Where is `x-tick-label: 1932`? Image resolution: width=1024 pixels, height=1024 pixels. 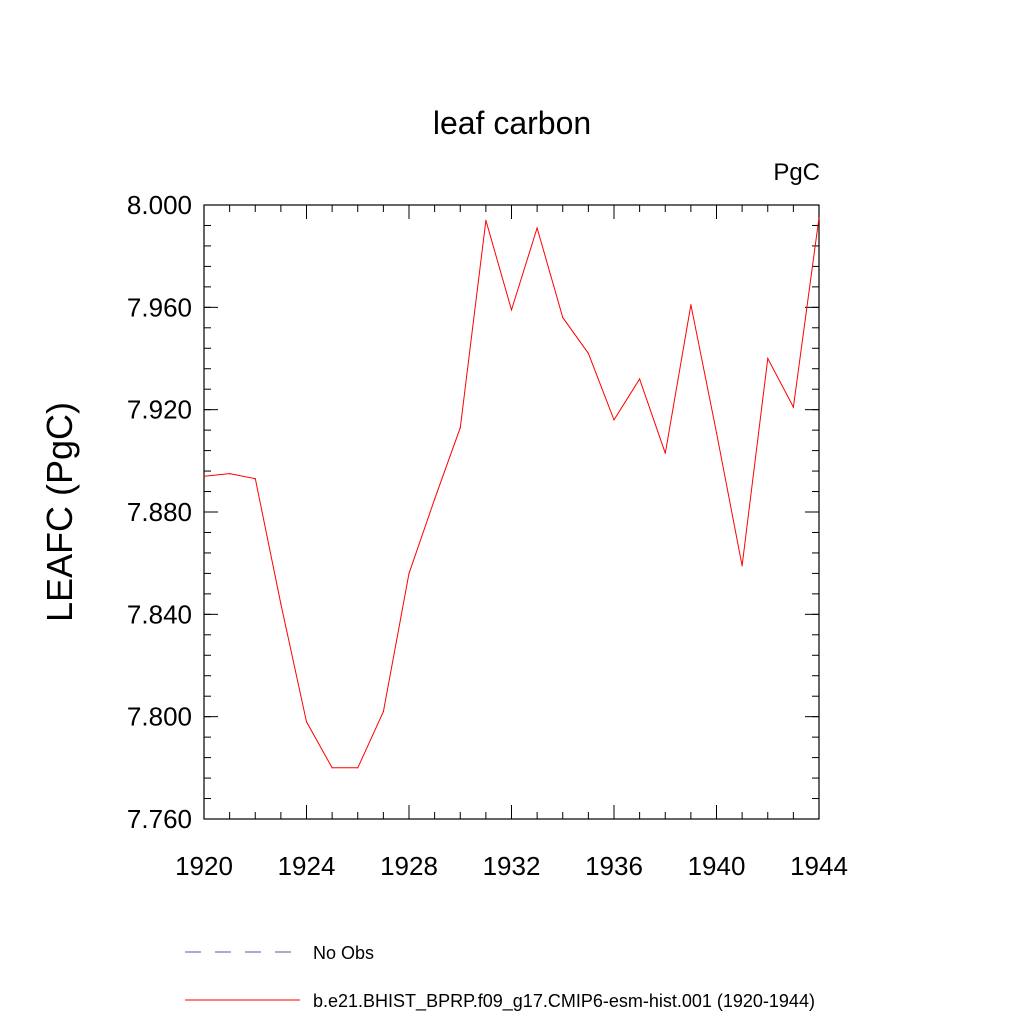 x-tick-label: 1932 is located at coordinates (512, 866).